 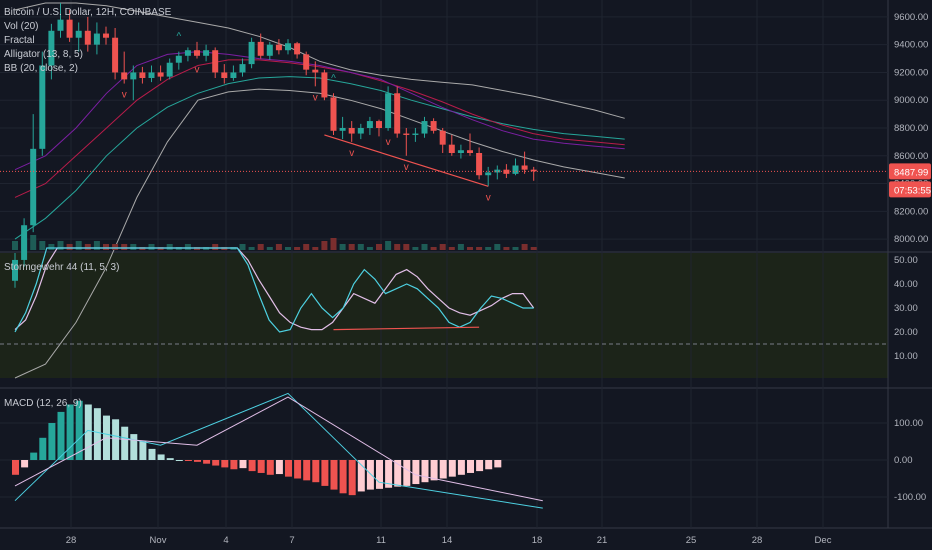 What do you see at coordinates (62, 267) in the screenshot?
I see `osc-label: Stormgewehr 44 (11, 5, 3)` at bounding box center [62, 267].